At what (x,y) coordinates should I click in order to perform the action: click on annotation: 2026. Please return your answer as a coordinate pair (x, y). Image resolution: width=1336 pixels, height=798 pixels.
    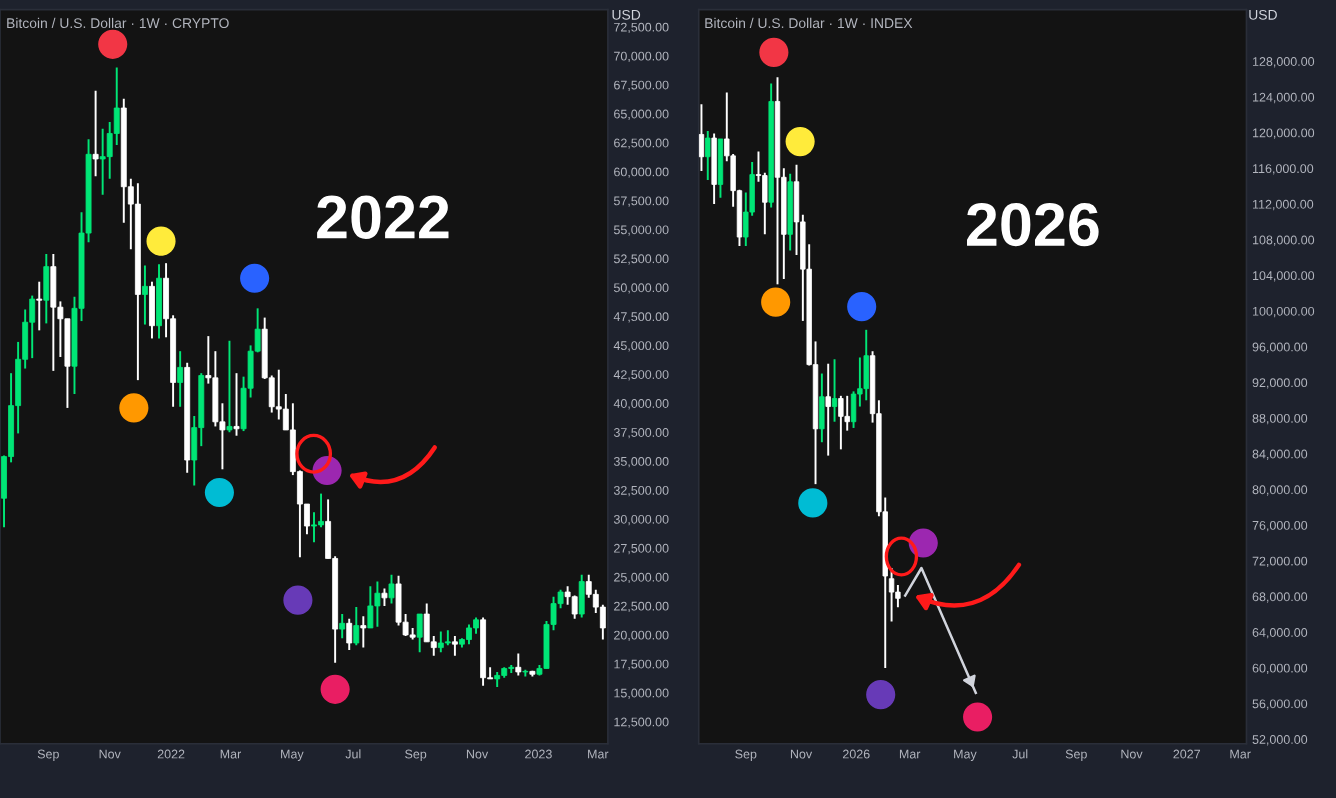
    Looking at the image, I should click on (1033, 224).